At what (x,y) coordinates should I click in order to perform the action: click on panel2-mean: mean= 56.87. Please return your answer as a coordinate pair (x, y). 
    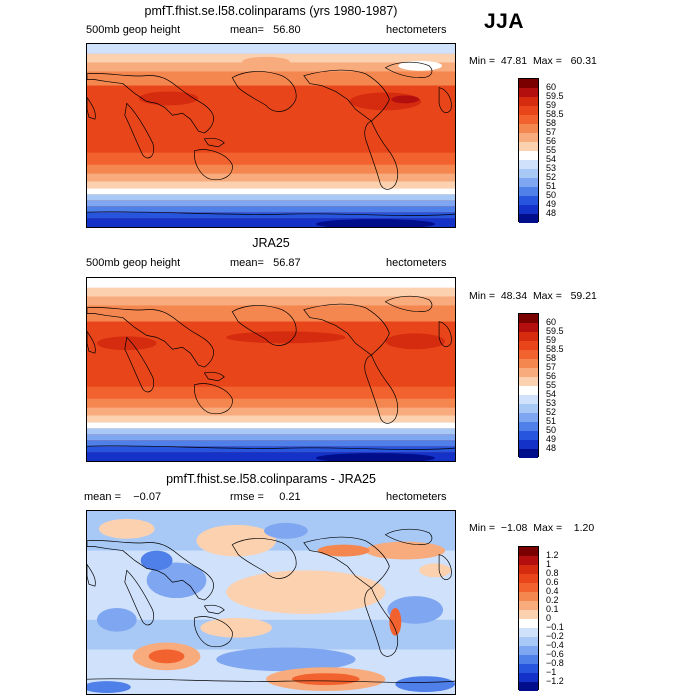
    Looking at the image, I should click on (265, 263).